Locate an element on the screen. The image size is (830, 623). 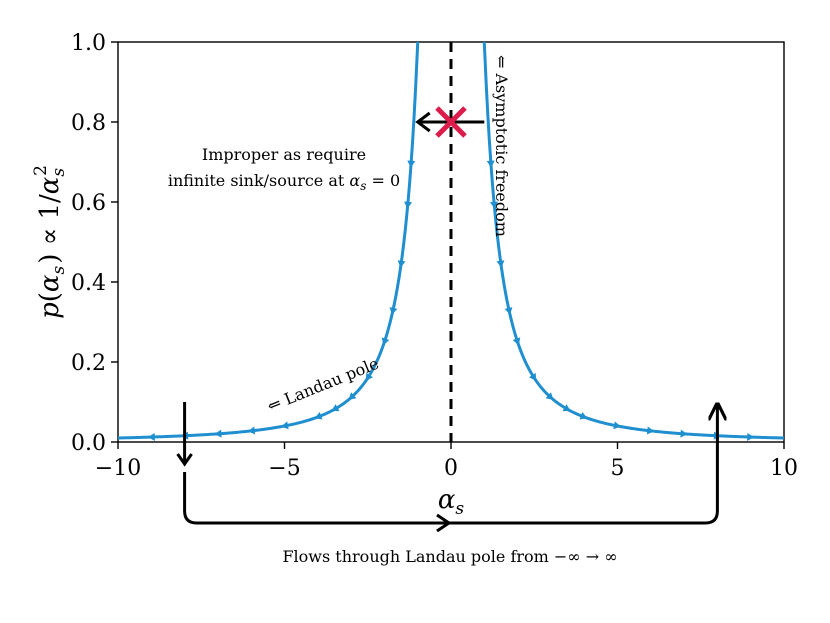
y-tick-label: 0.4 is located at coordinates (88, 283).